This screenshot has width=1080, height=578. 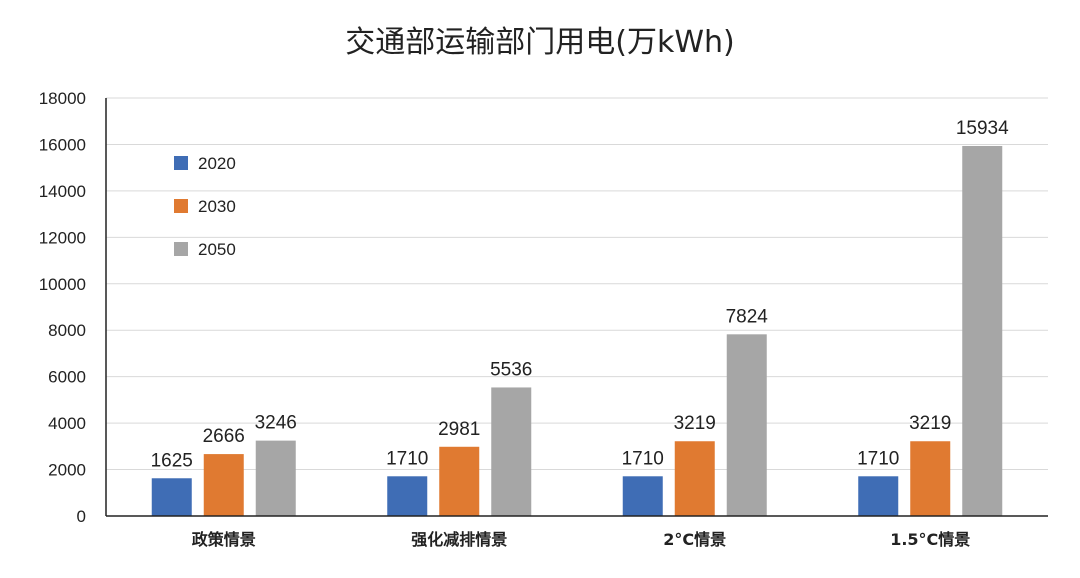 I want to click on legend-label: 2030, so click(x=217, y=206).